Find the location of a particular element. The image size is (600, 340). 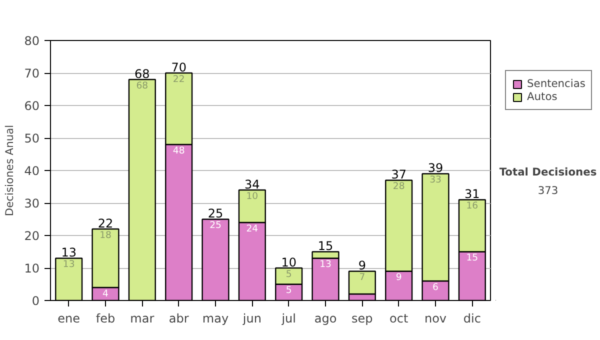

data-label: 33 is located at coordinates (436, 180).